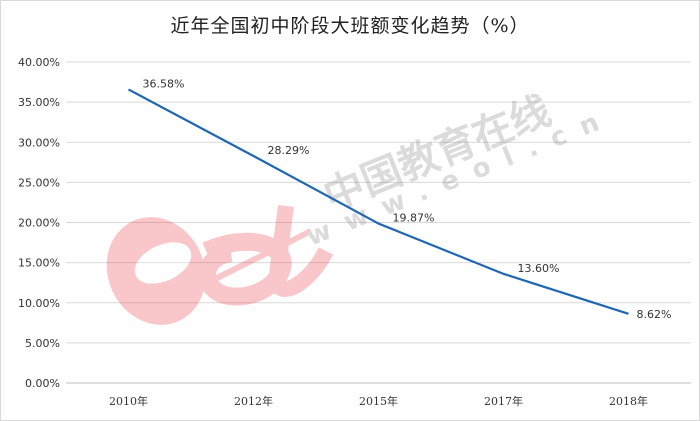 The width and height of the screenshot is (700, 421). What do you see at coordinates (628, 401) in the screenshot?
I see `x-tick-label: 2018年` at bounding box center [628, 401].